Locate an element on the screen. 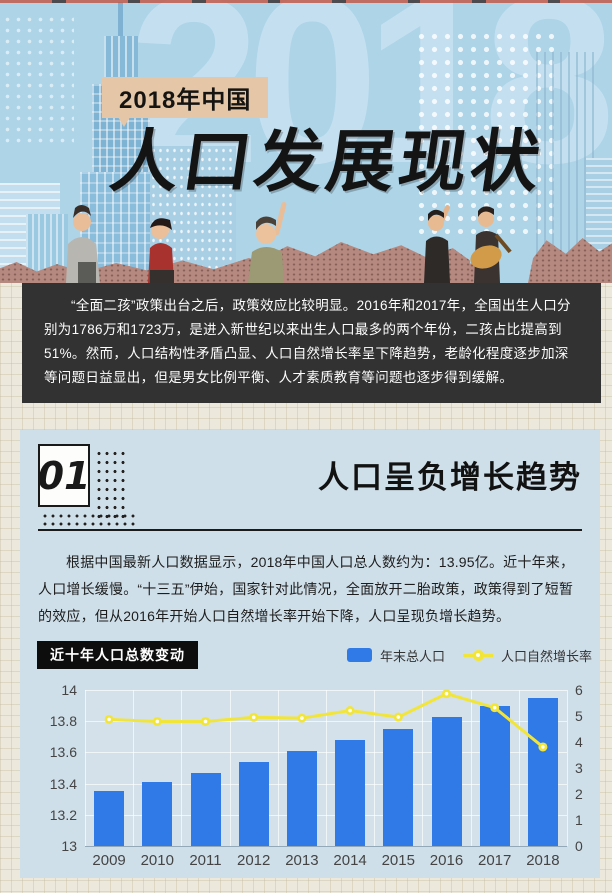 The height and width of the screenshot is (893, 612). right-axis-tick: 4 is located at coordinates (579, 742).